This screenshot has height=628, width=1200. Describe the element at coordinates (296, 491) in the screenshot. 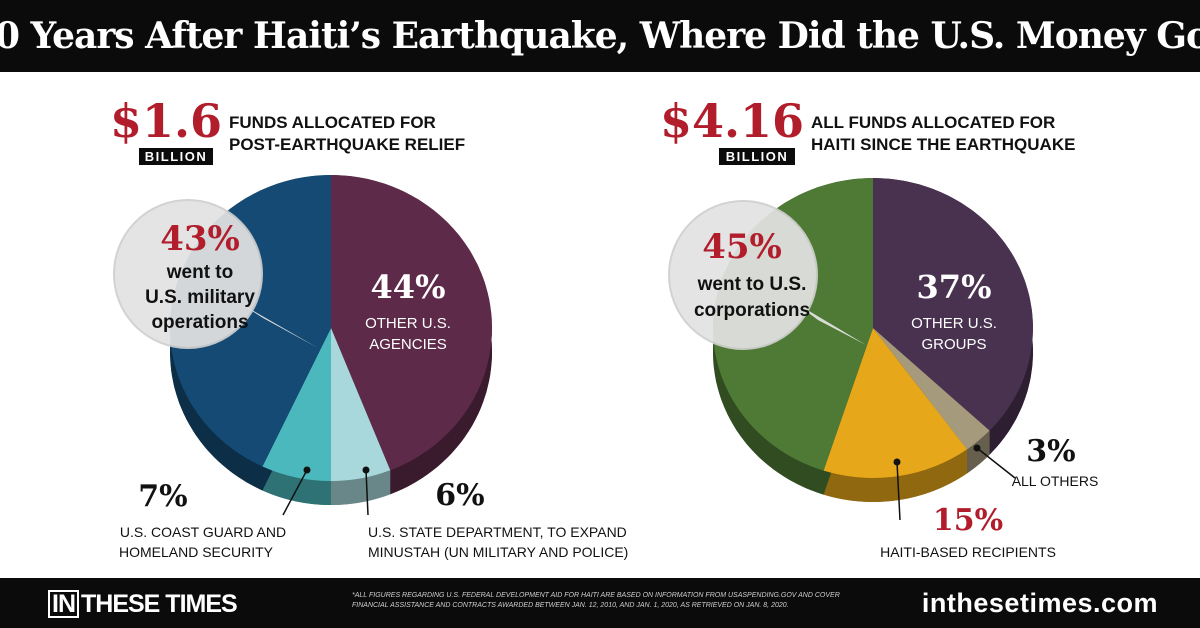

I see `left-leader-coast-guard` at that location.